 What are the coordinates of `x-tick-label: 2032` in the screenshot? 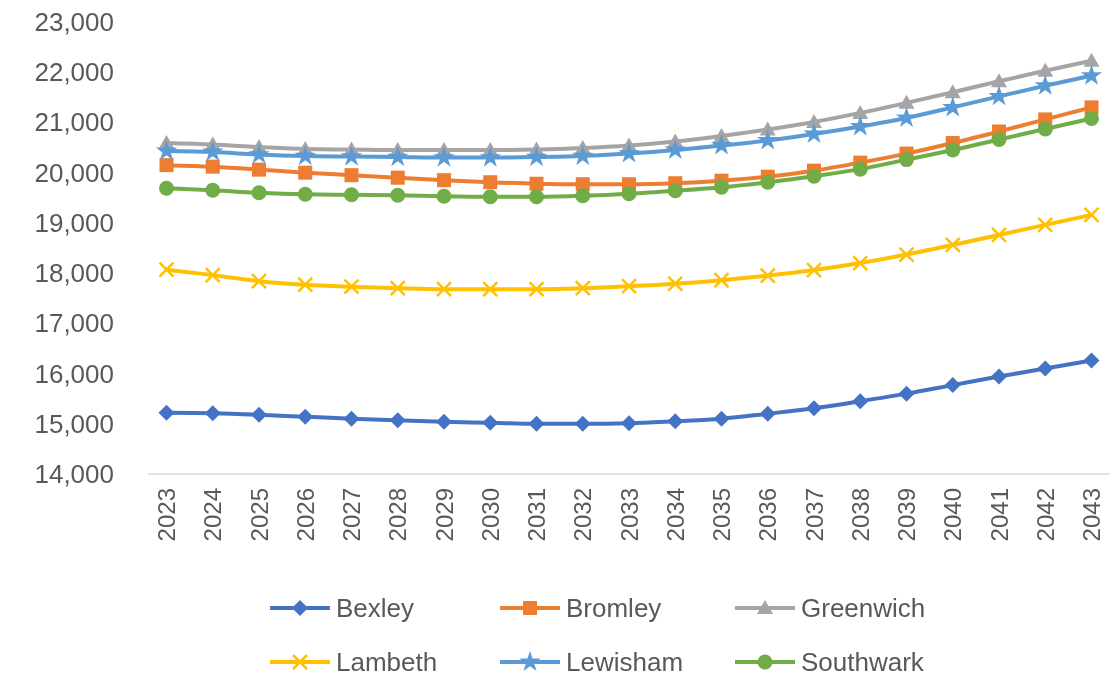 It's located at (583, 515).